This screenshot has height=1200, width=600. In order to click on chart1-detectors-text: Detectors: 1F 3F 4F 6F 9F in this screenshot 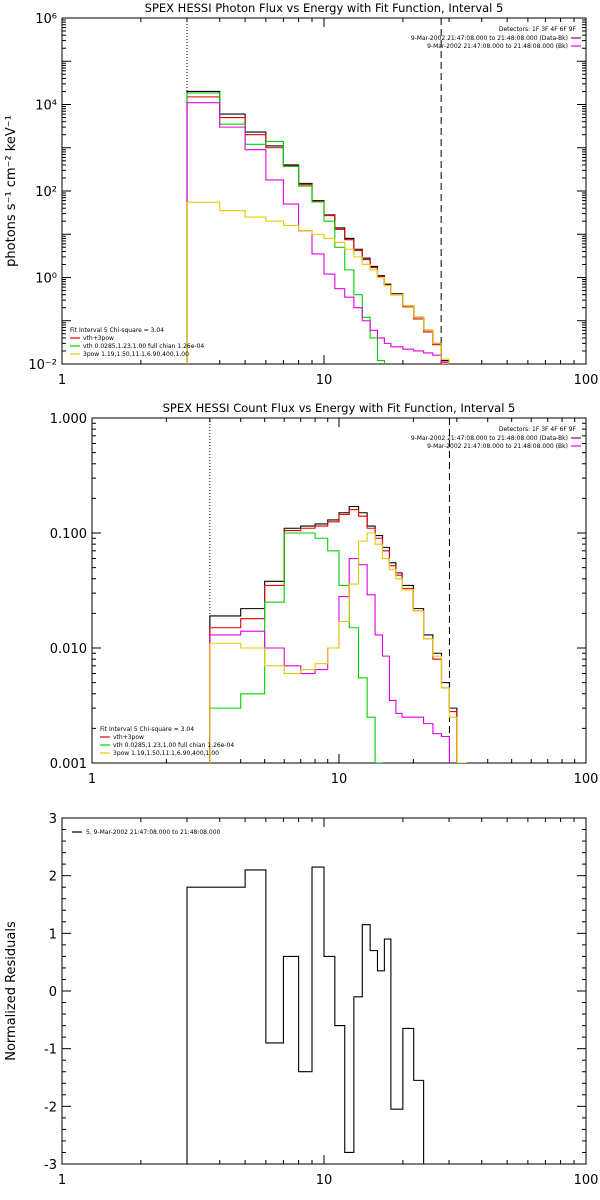, I will do `click(538, 29)`.